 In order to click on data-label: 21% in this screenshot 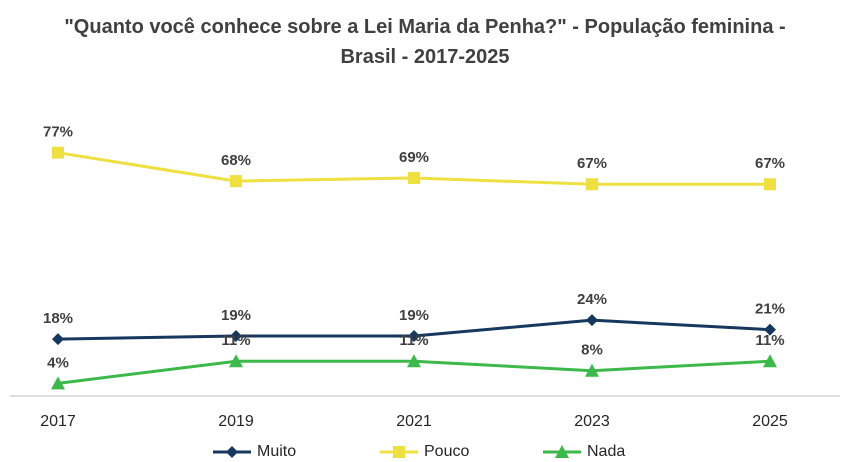, I will do `click(770, 309)`.